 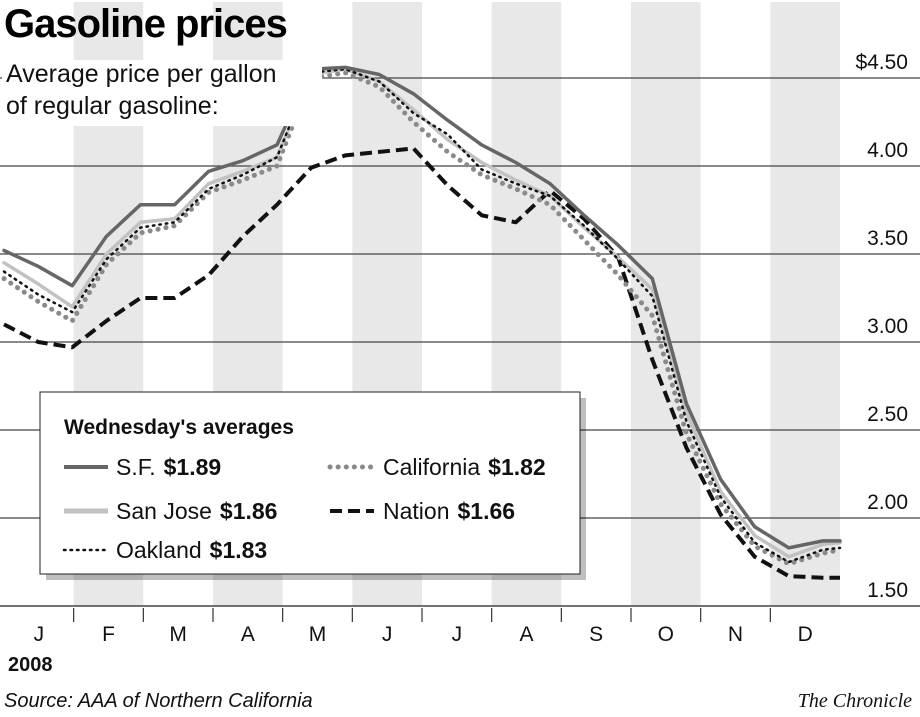 What do you see at coordinates (178, 634) in the screenshot?
I see `month-label-2: M` at bounding box center [178, 634].